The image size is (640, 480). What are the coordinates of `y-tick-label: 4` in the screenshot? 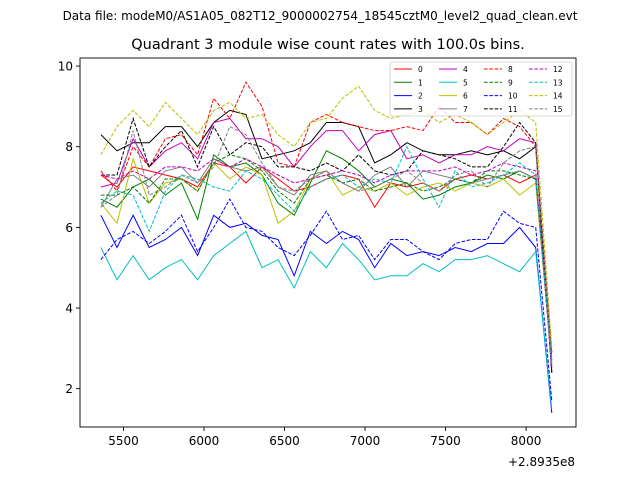 It's located at (69, 309).